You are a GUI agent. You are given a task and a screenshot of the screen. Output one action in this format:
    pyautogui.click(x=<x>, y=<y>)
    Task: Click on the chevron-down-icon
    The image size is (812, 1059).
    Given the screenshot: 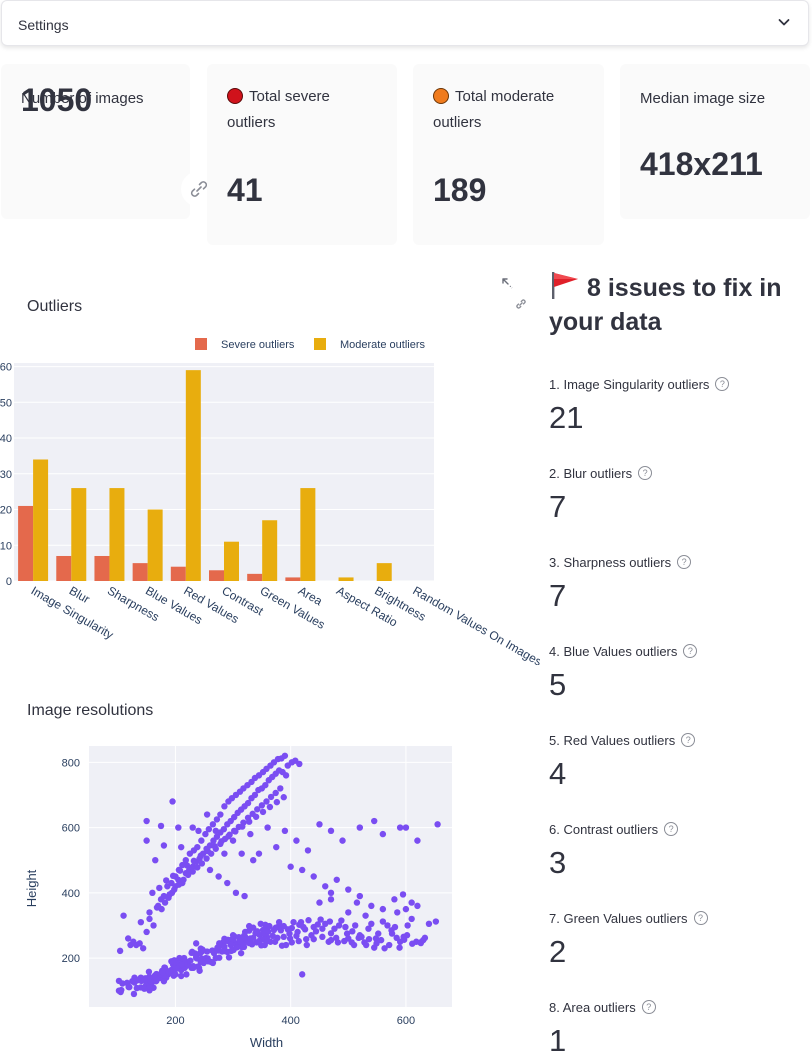 What is the action you would take?
    pyautogui.click(x=784, y=22)
    